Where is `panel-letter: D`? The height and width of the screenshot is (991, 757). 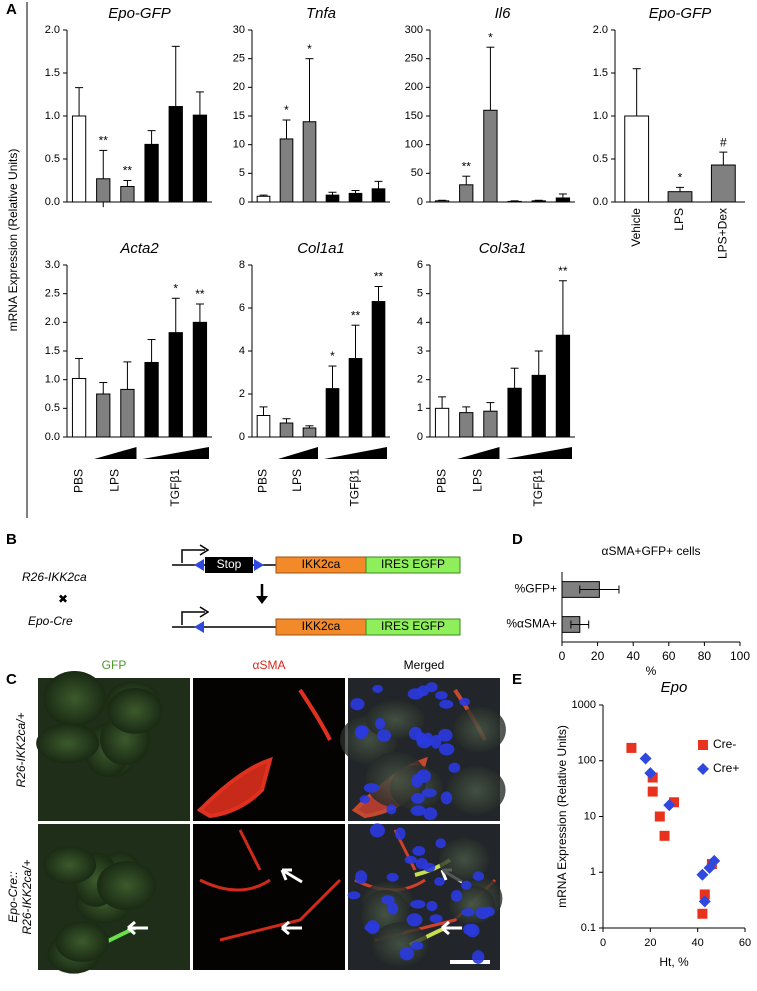
panel-letter: D is located at coordinates (517, 539).